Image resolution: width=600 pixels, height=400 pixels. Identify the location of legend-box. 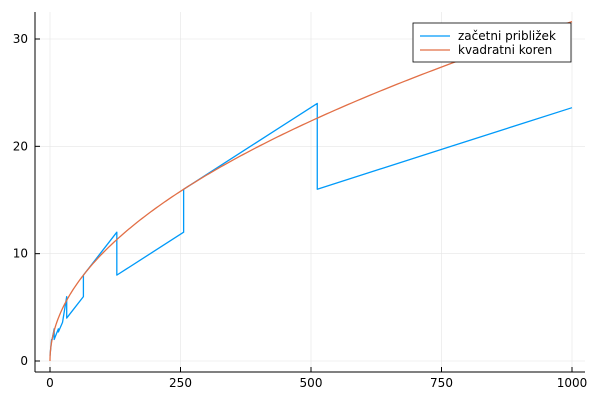
(492, 42).